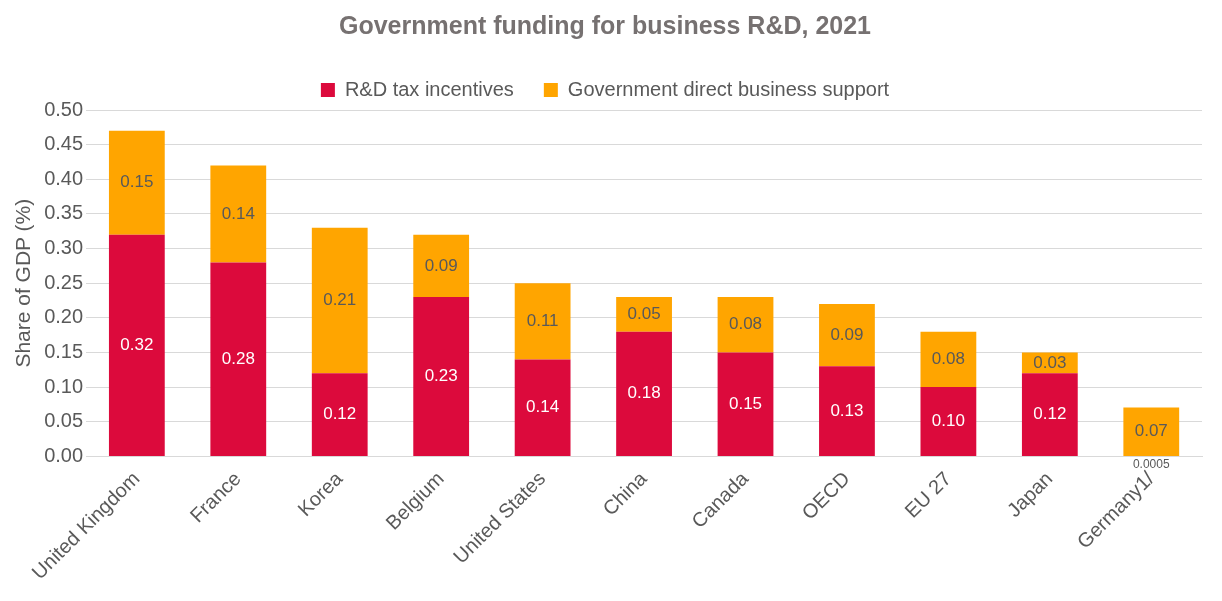 This screenshot has width=1222, height=601. What do you see at coordinates (1050, 362) in the screenshot?
I see `data-label: 0.03` at bounding box center [1050, 362].